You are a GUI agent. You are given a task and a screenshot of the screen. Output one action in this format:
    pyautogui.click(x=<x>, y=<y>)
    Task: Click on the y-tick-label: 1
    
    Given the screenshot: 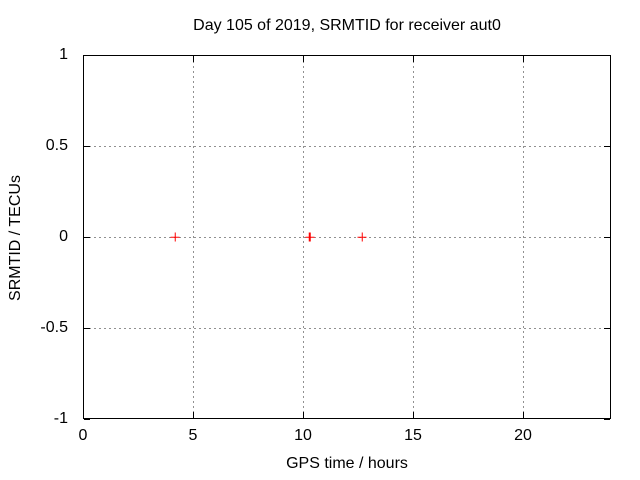 What is the action you would take?
    pyautogui.click(x=63, y=54)
    